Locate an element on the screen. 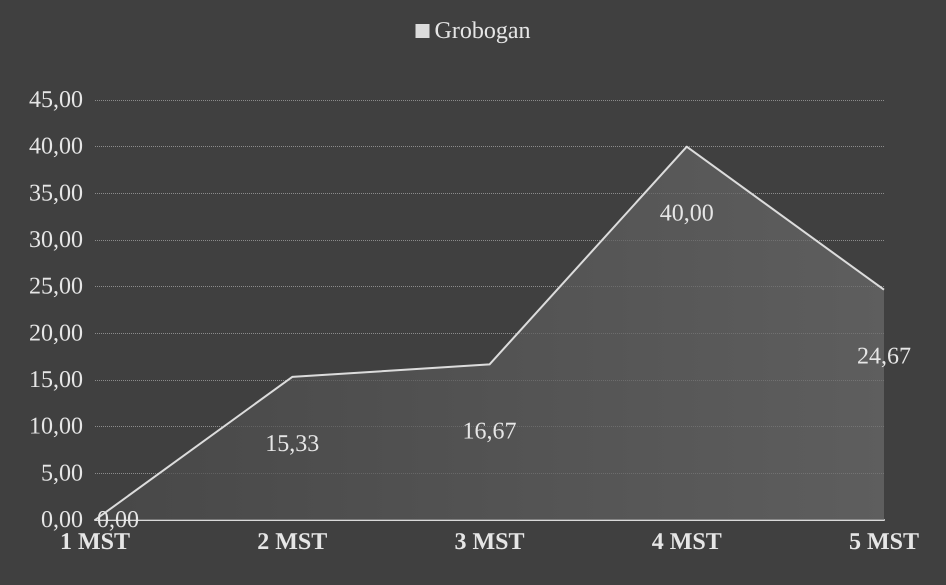 Image resolution: width=946 pixels, height=585 pixels. y-tick-label: 15,00 is located at coordinates (56, 380).